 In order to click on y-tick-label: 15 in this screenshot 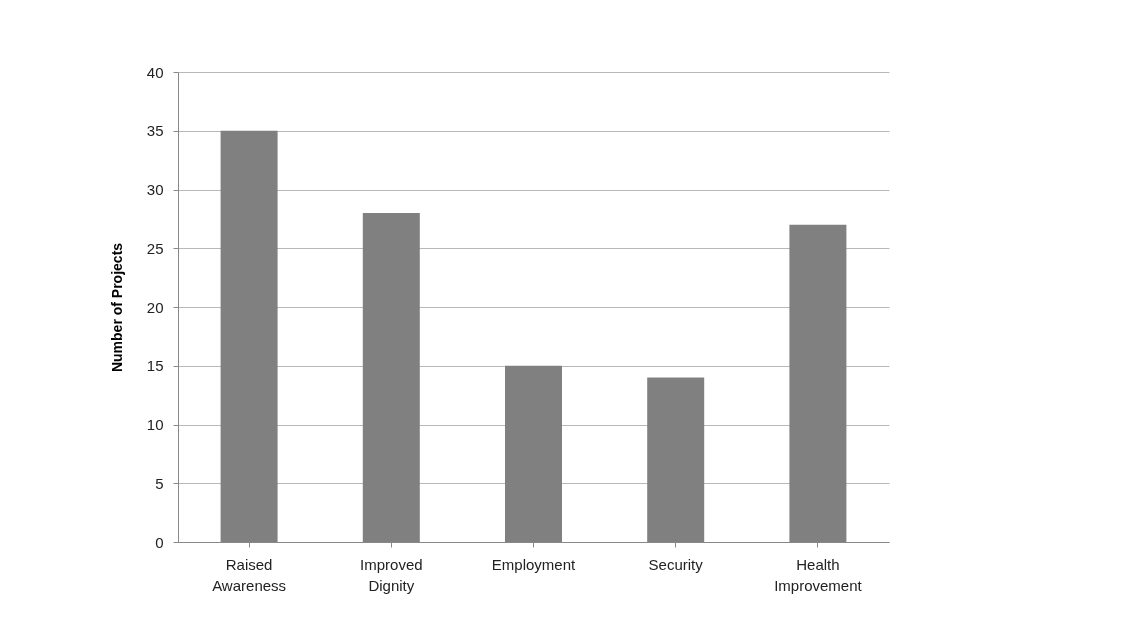, I will do `click(155, 366)`.